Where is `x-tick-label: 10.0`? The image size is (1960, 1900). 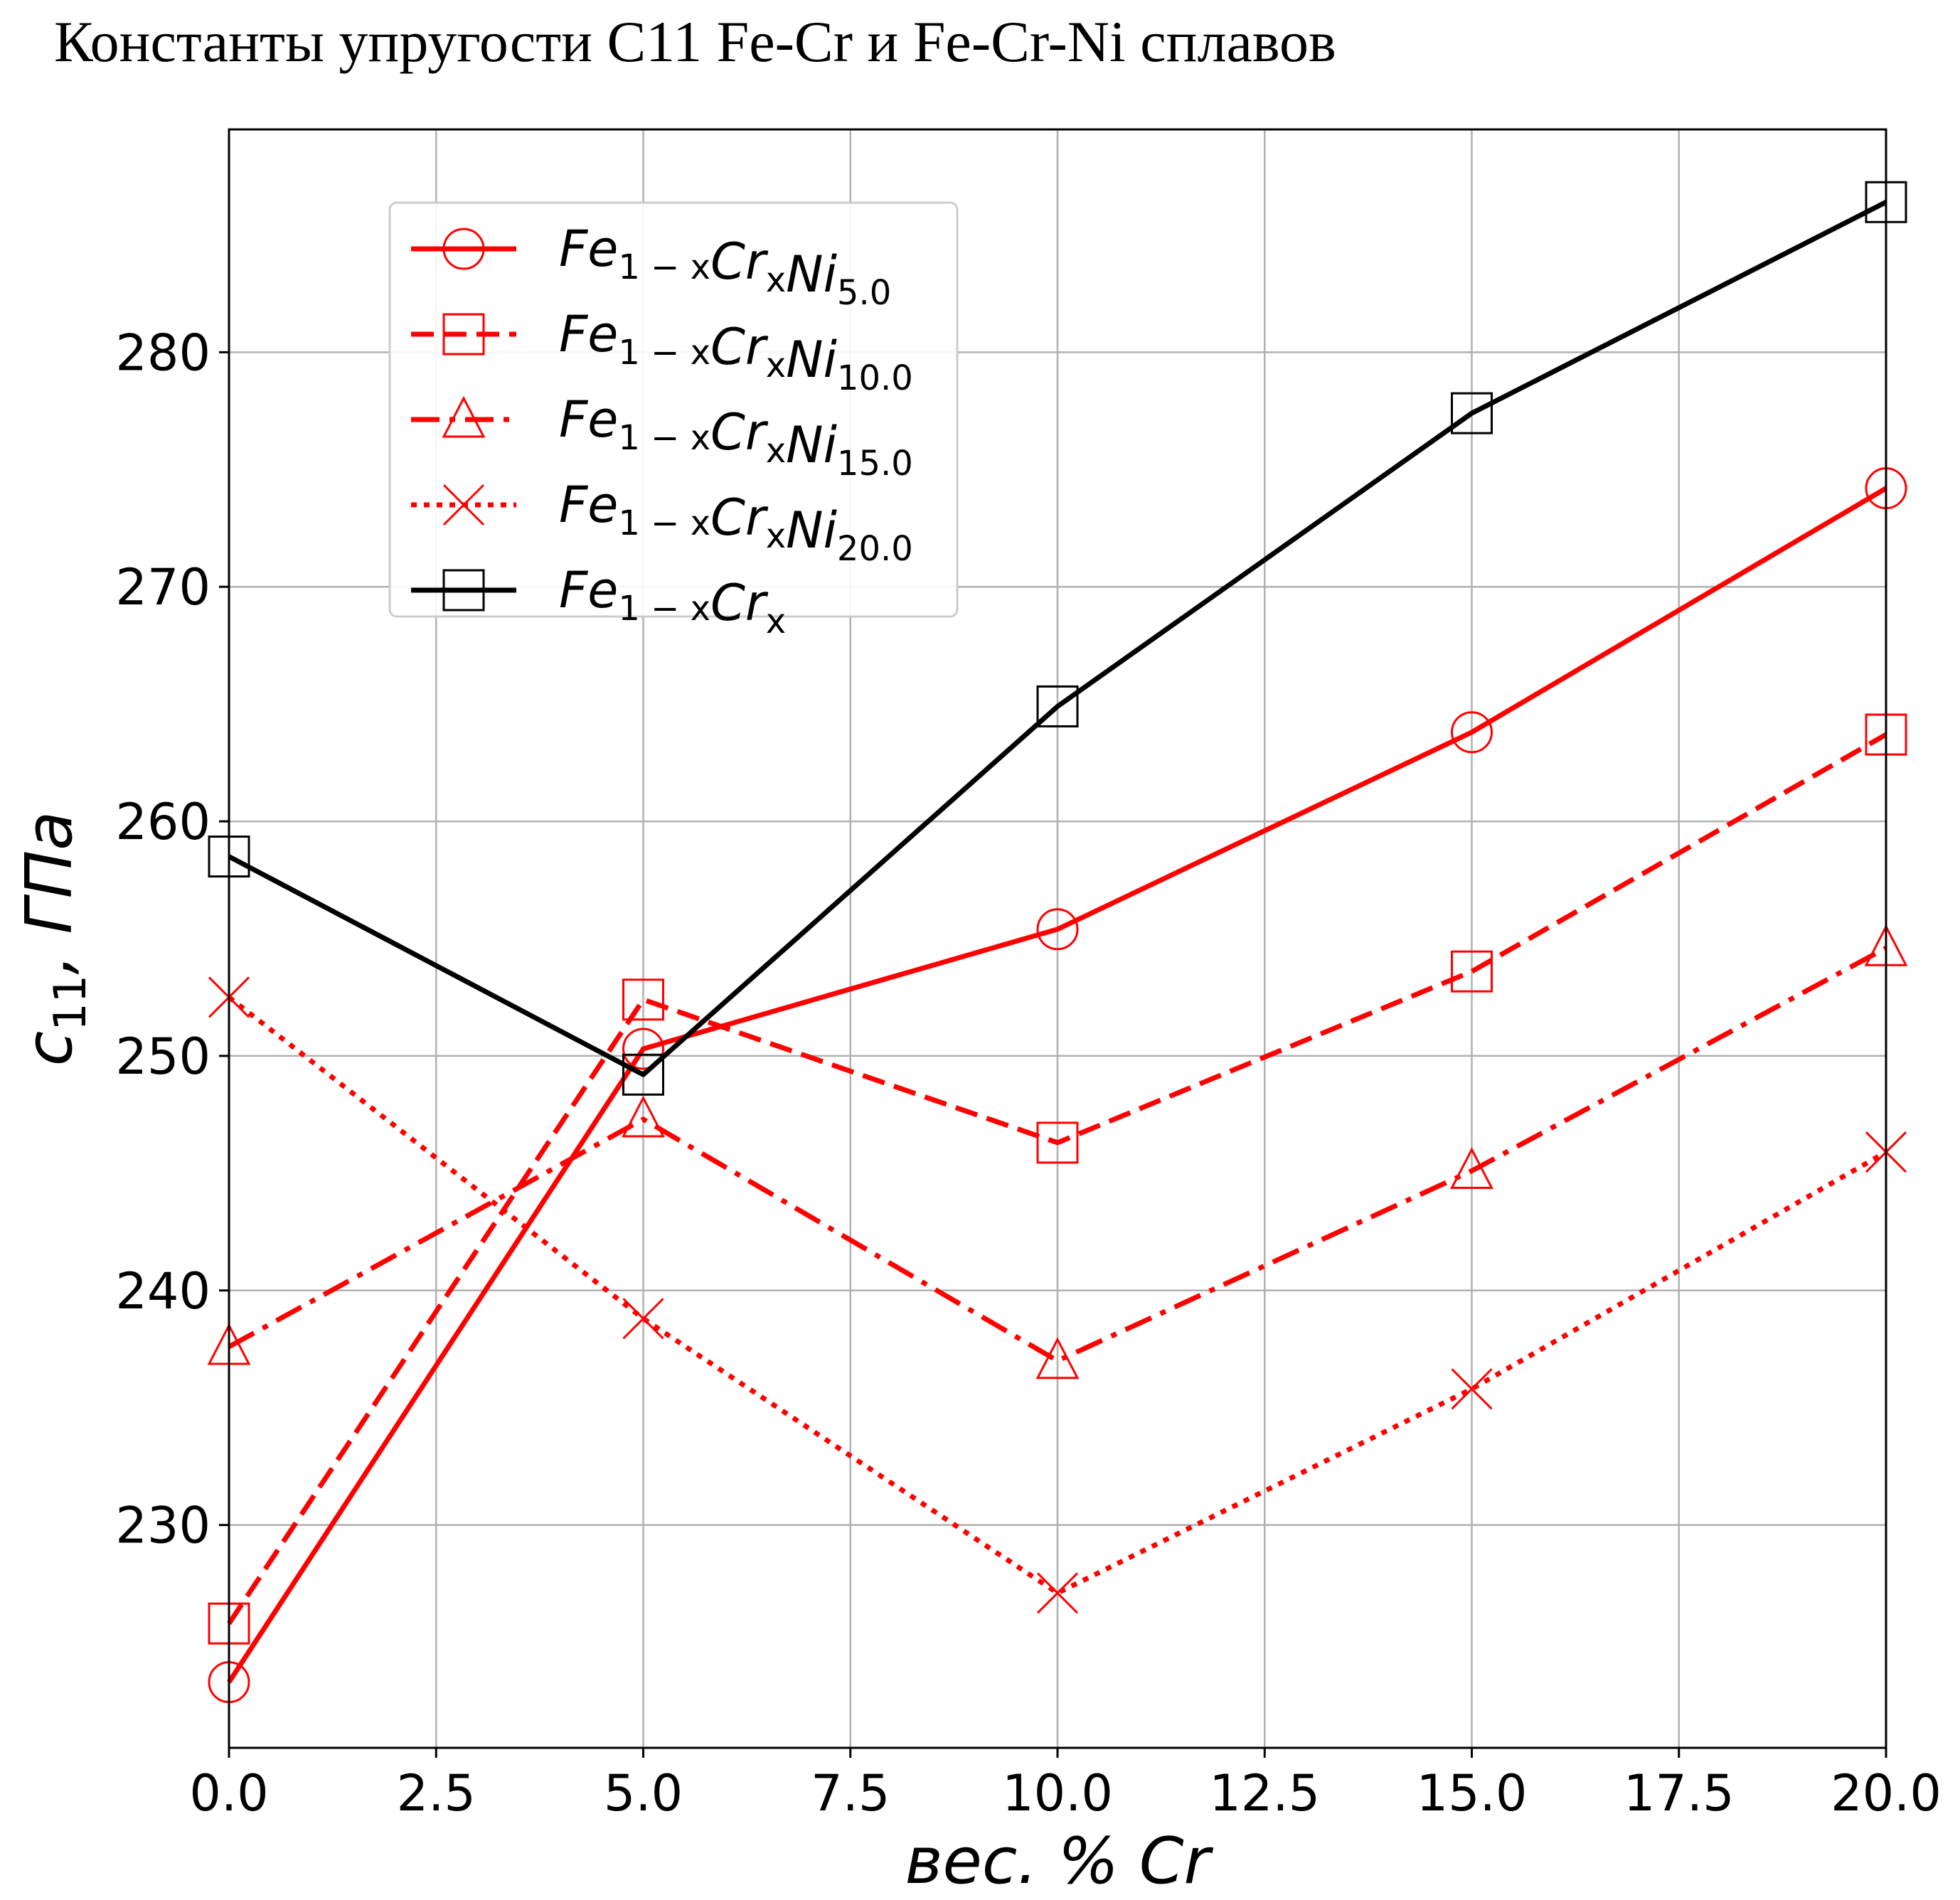
x-tick-label: 10.0 is located at coordinates (1057, 1793).